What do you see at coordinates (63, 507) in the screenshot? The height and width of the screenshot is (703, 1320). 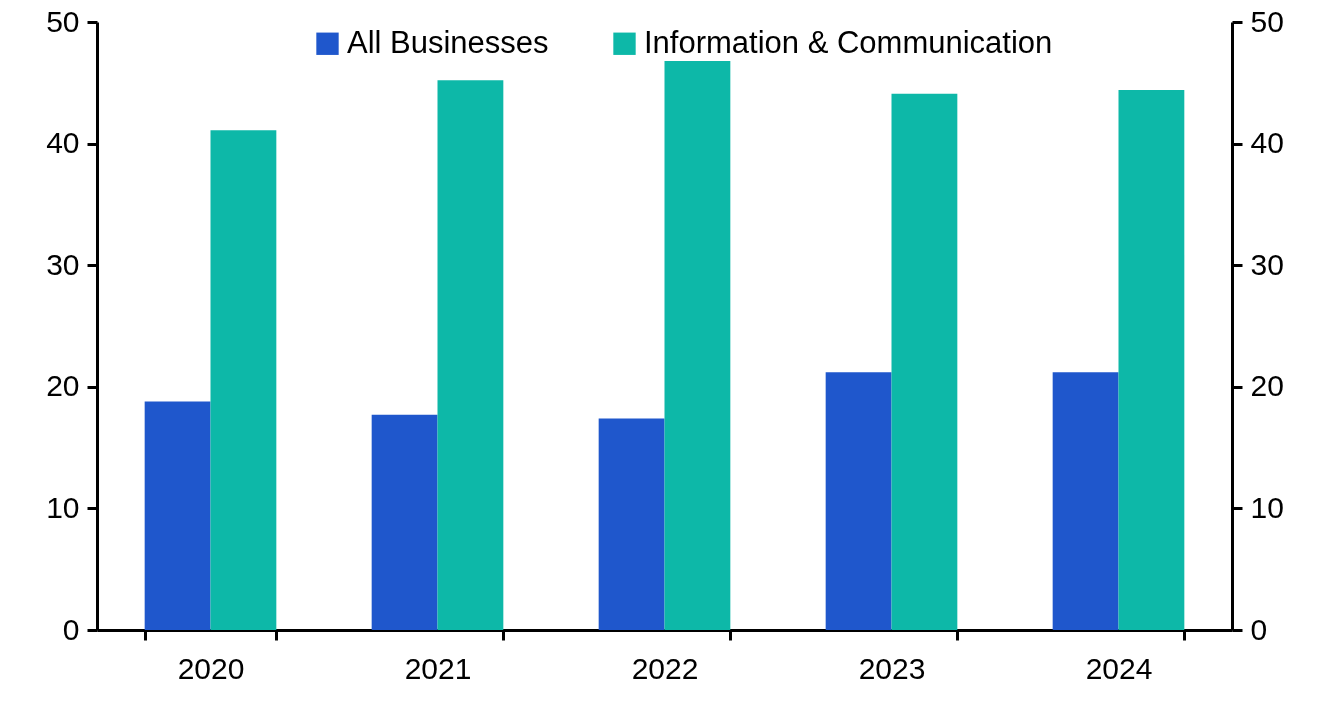 I see `y-tick-label: 10` at bounding box center [63, 507].